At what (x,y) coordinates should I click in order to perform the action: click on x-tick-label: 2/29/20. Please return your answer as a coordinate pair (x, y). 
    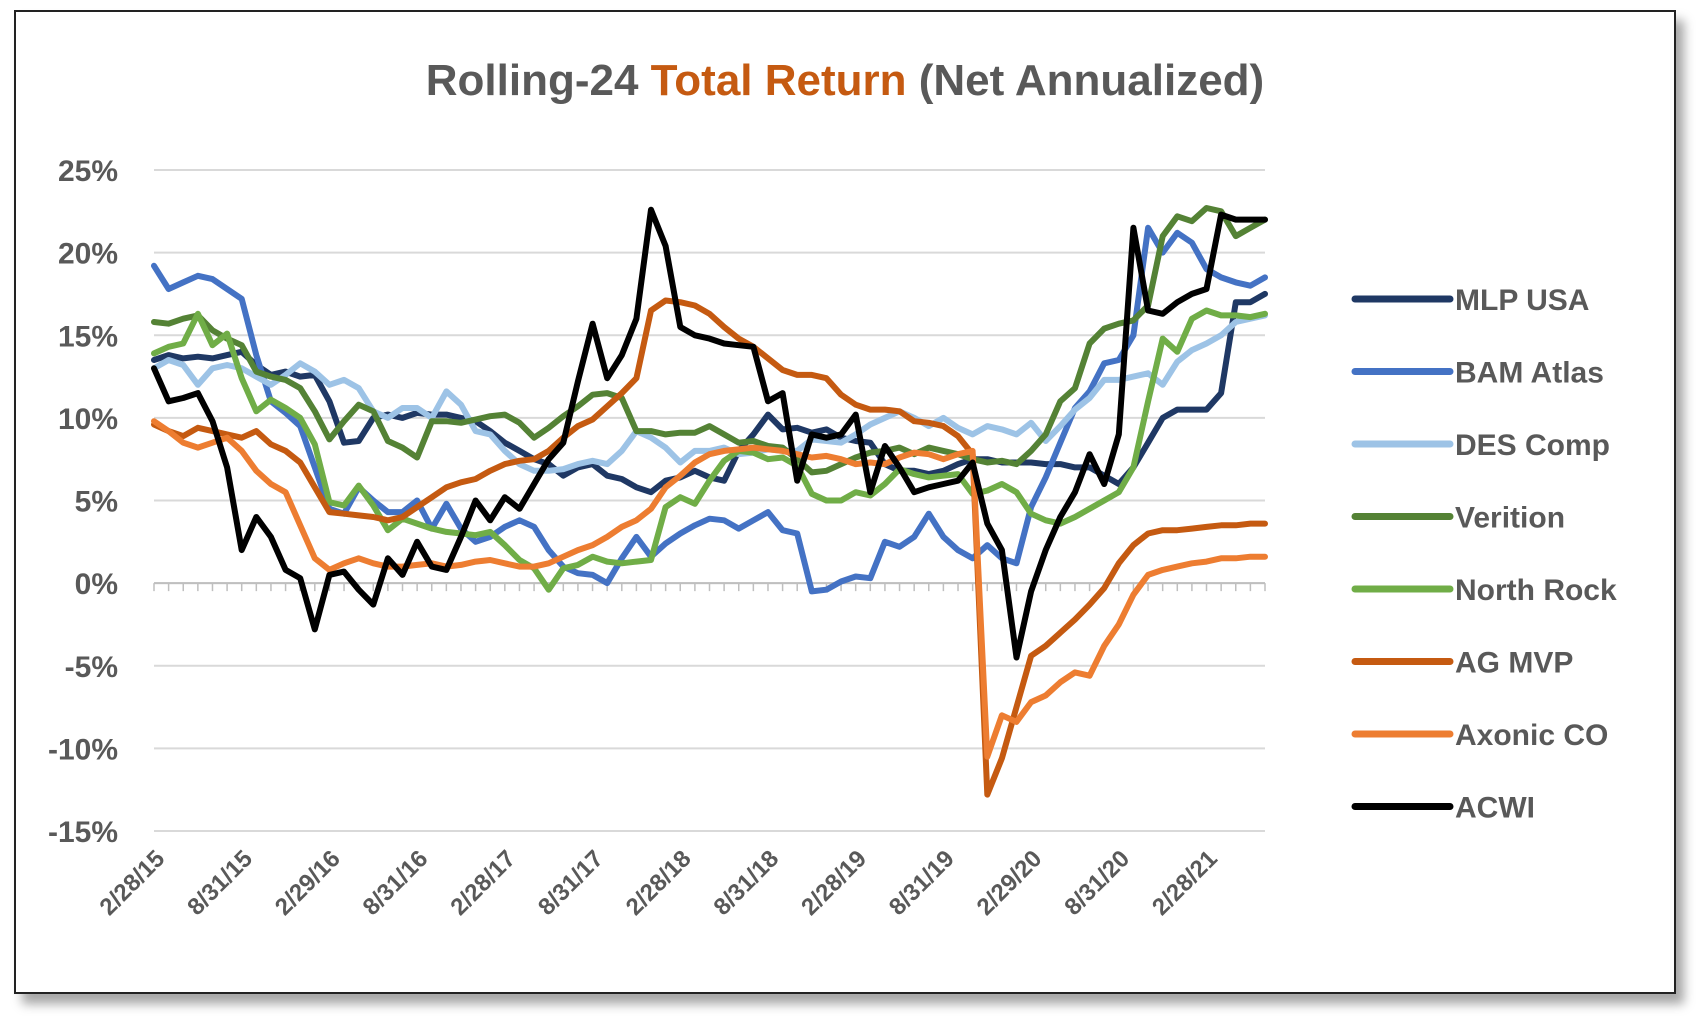
    Looking at the image, I should click on (1010, 883).